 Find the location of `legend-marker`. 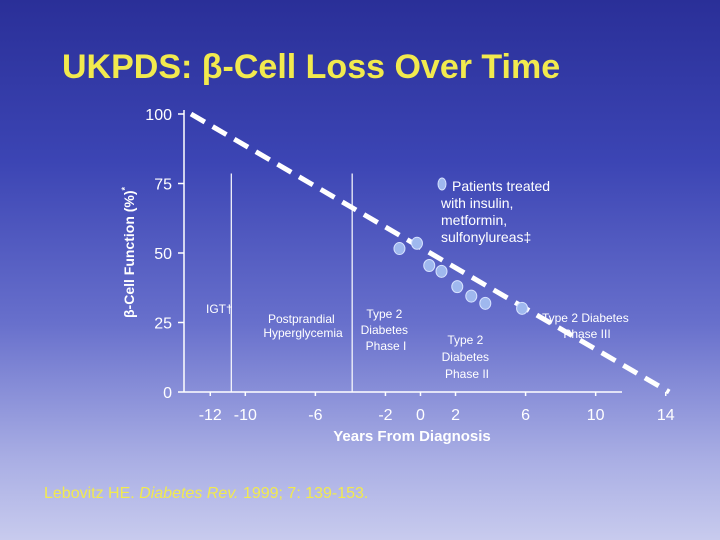

legend-marker is located at coordinates (442, 184).